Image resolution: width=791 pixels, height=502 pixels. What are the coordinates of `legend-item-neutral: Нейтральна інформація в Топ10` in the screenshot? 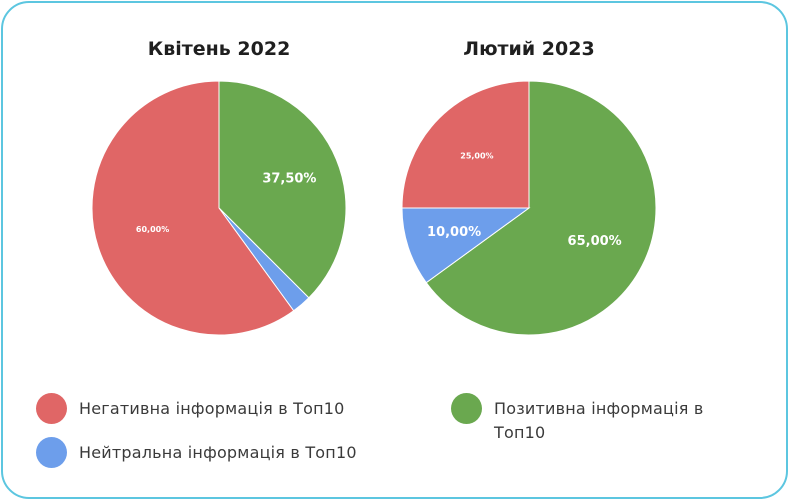 It's located at (196, 452).